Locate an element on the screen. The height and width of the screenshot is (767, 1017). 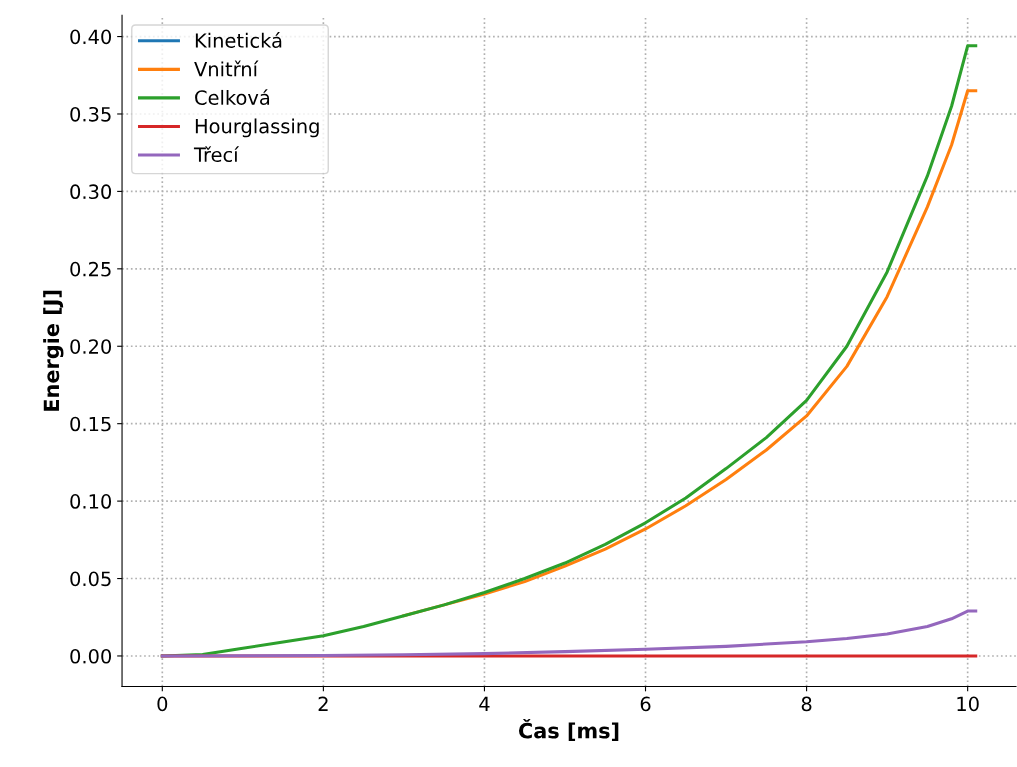
y-axis-title: Energie [J] is located at coordinates (53, 350).